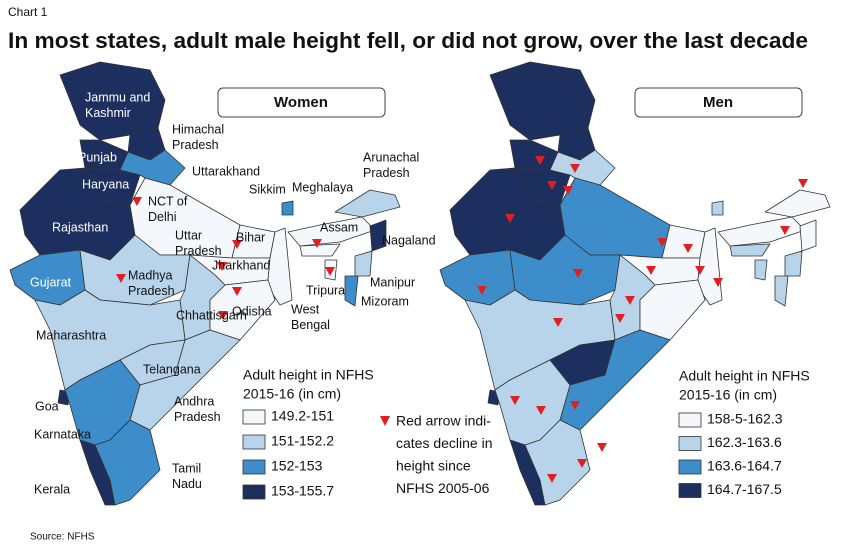 This screenshot has width=862, height=559. What do you see at coordinates (444, 443) in the screenshot?
I see `note: cates decline in` at bounding box center [444, 443].